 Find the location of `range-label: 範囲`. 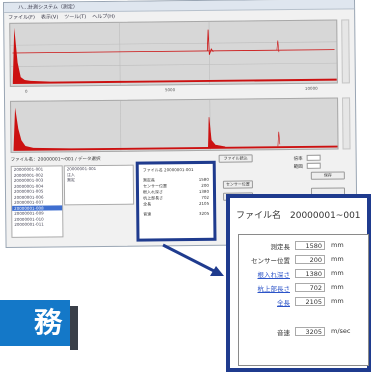

range-label: 範囲 is located at coordinates (298, 167).